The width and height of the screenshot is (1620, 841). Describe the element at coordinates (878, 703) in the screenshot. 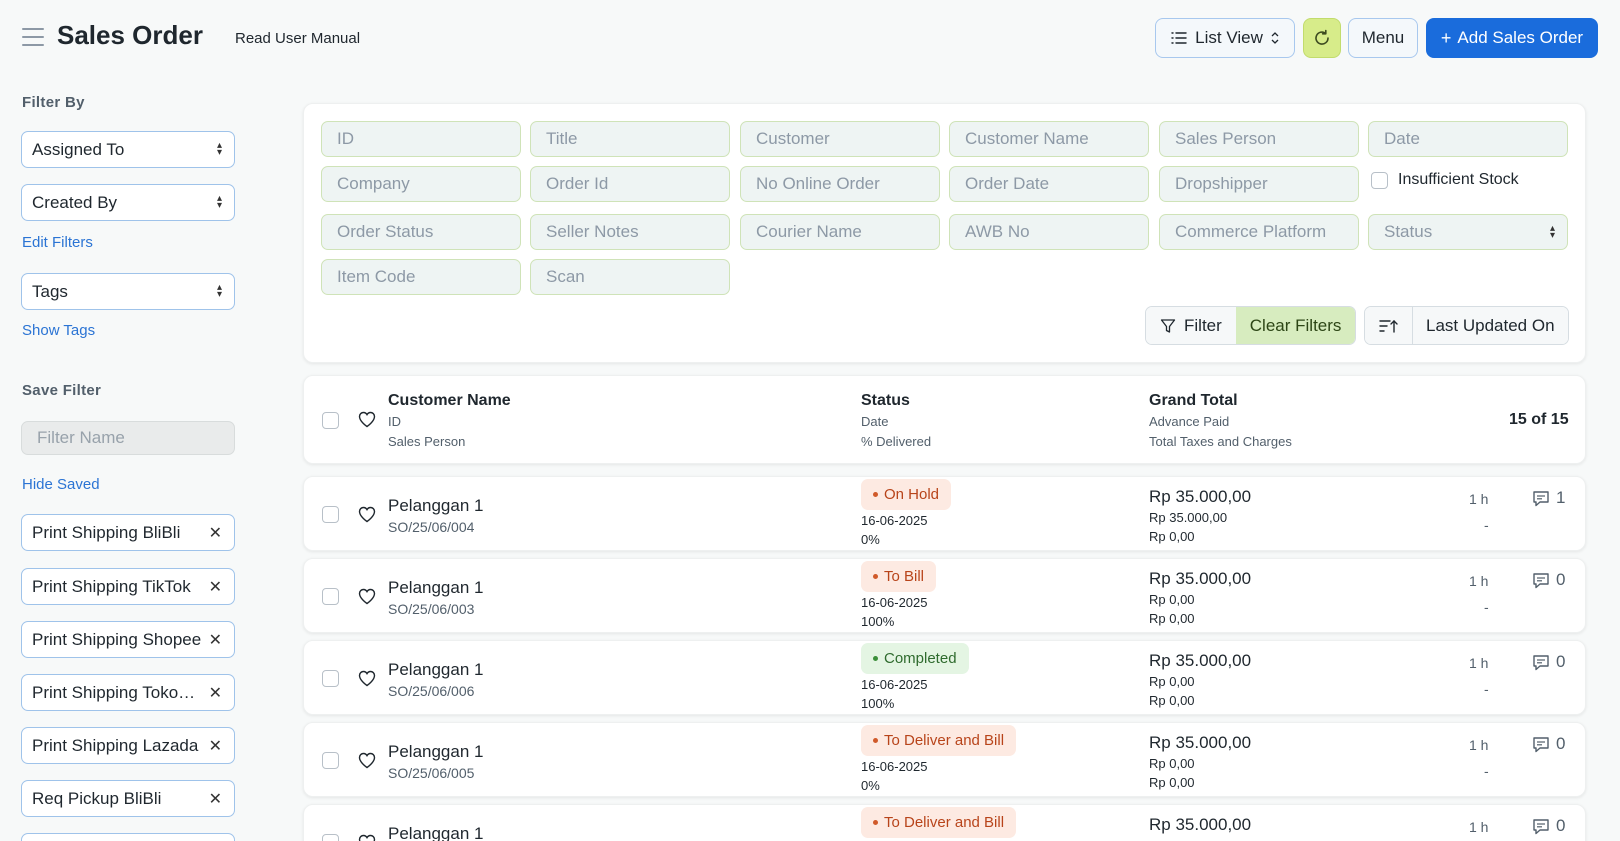

I see `delivered-percent: 100%` at that location.